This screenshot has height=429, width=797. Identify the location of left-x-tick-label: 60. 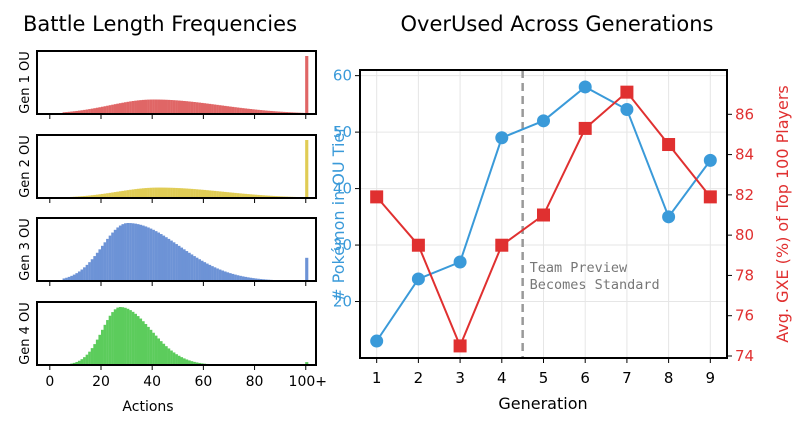
(203, 382).